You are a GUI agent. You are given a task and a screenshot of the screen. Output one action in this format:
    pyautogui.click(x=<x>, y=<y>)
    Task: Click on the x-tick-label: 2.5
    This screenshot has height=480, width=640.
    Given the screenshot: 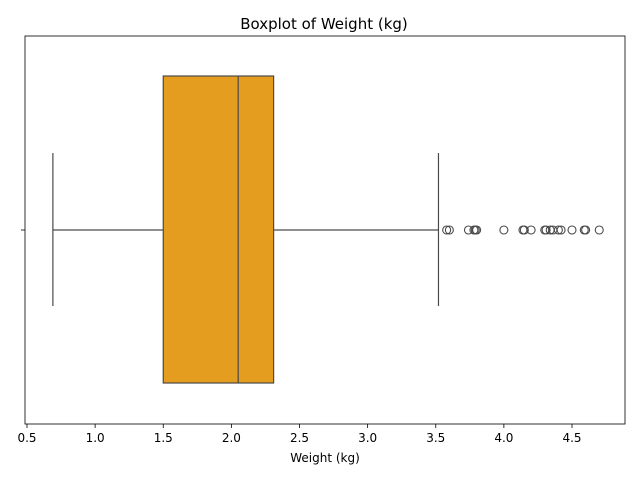 What is the action you would take?
    pyautogui.click(x=299, y=438)
    